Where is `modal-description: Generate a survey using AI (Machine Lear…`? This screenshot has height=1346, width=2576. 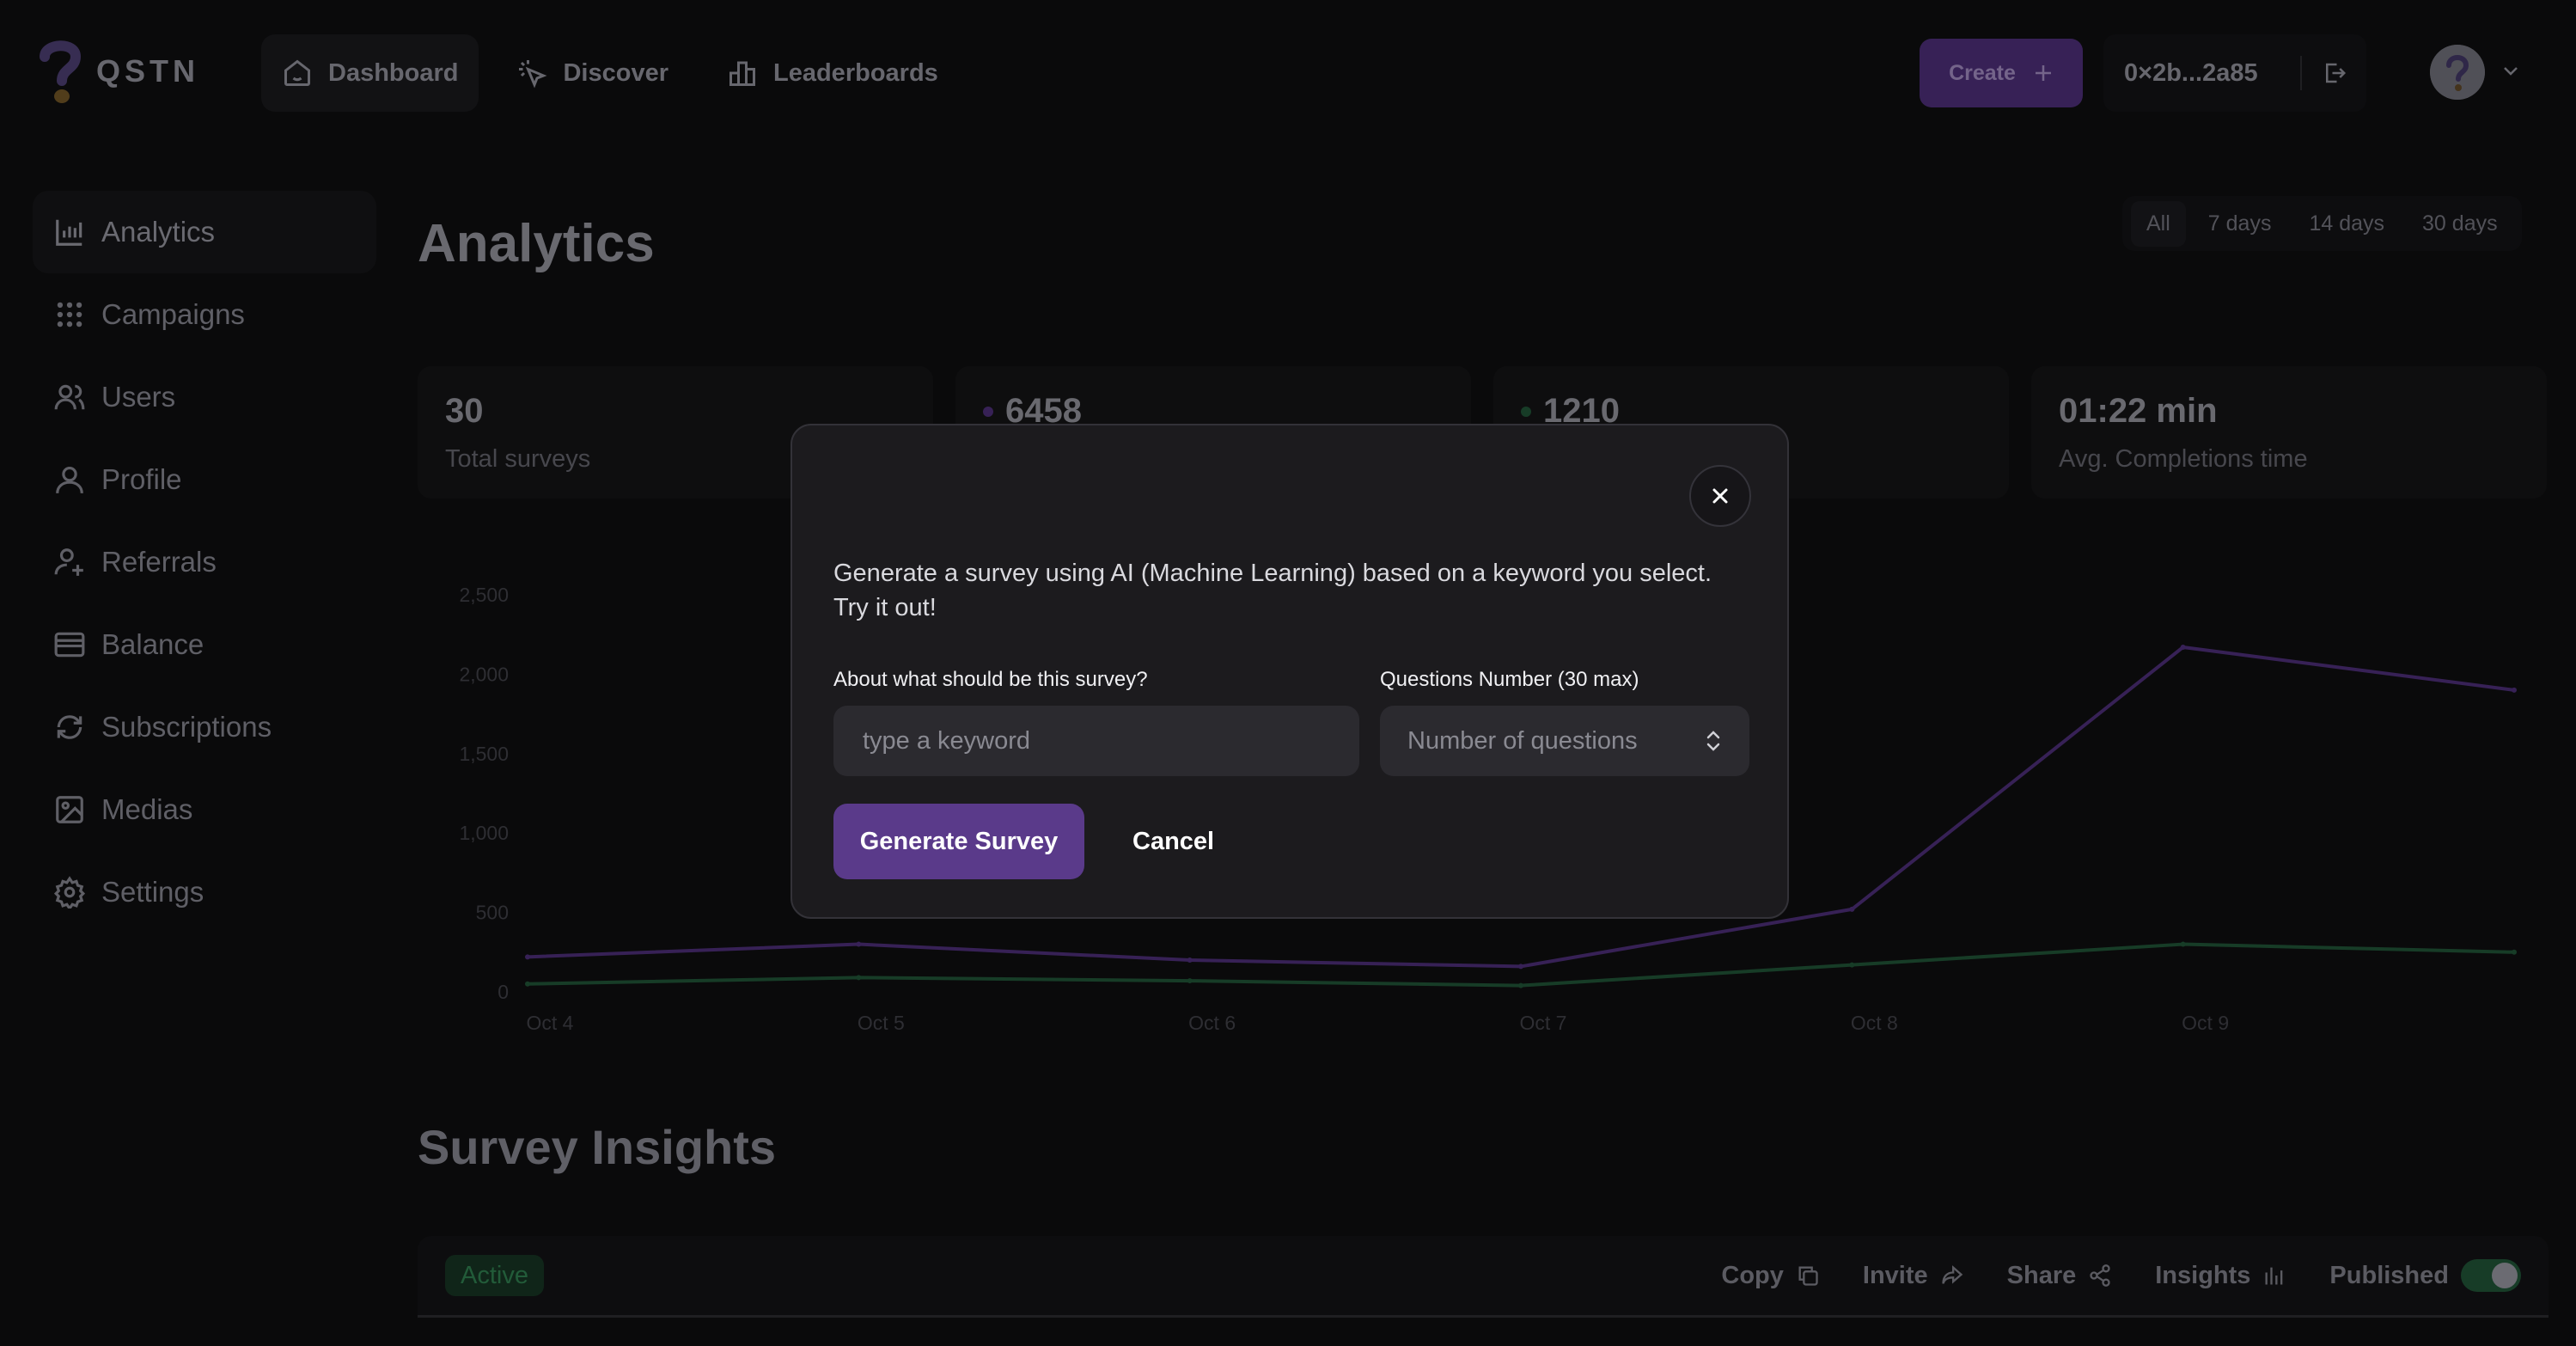 modal-description: Generate a survey using AI (Machine Lear… is located at coordinates (1272, 590).